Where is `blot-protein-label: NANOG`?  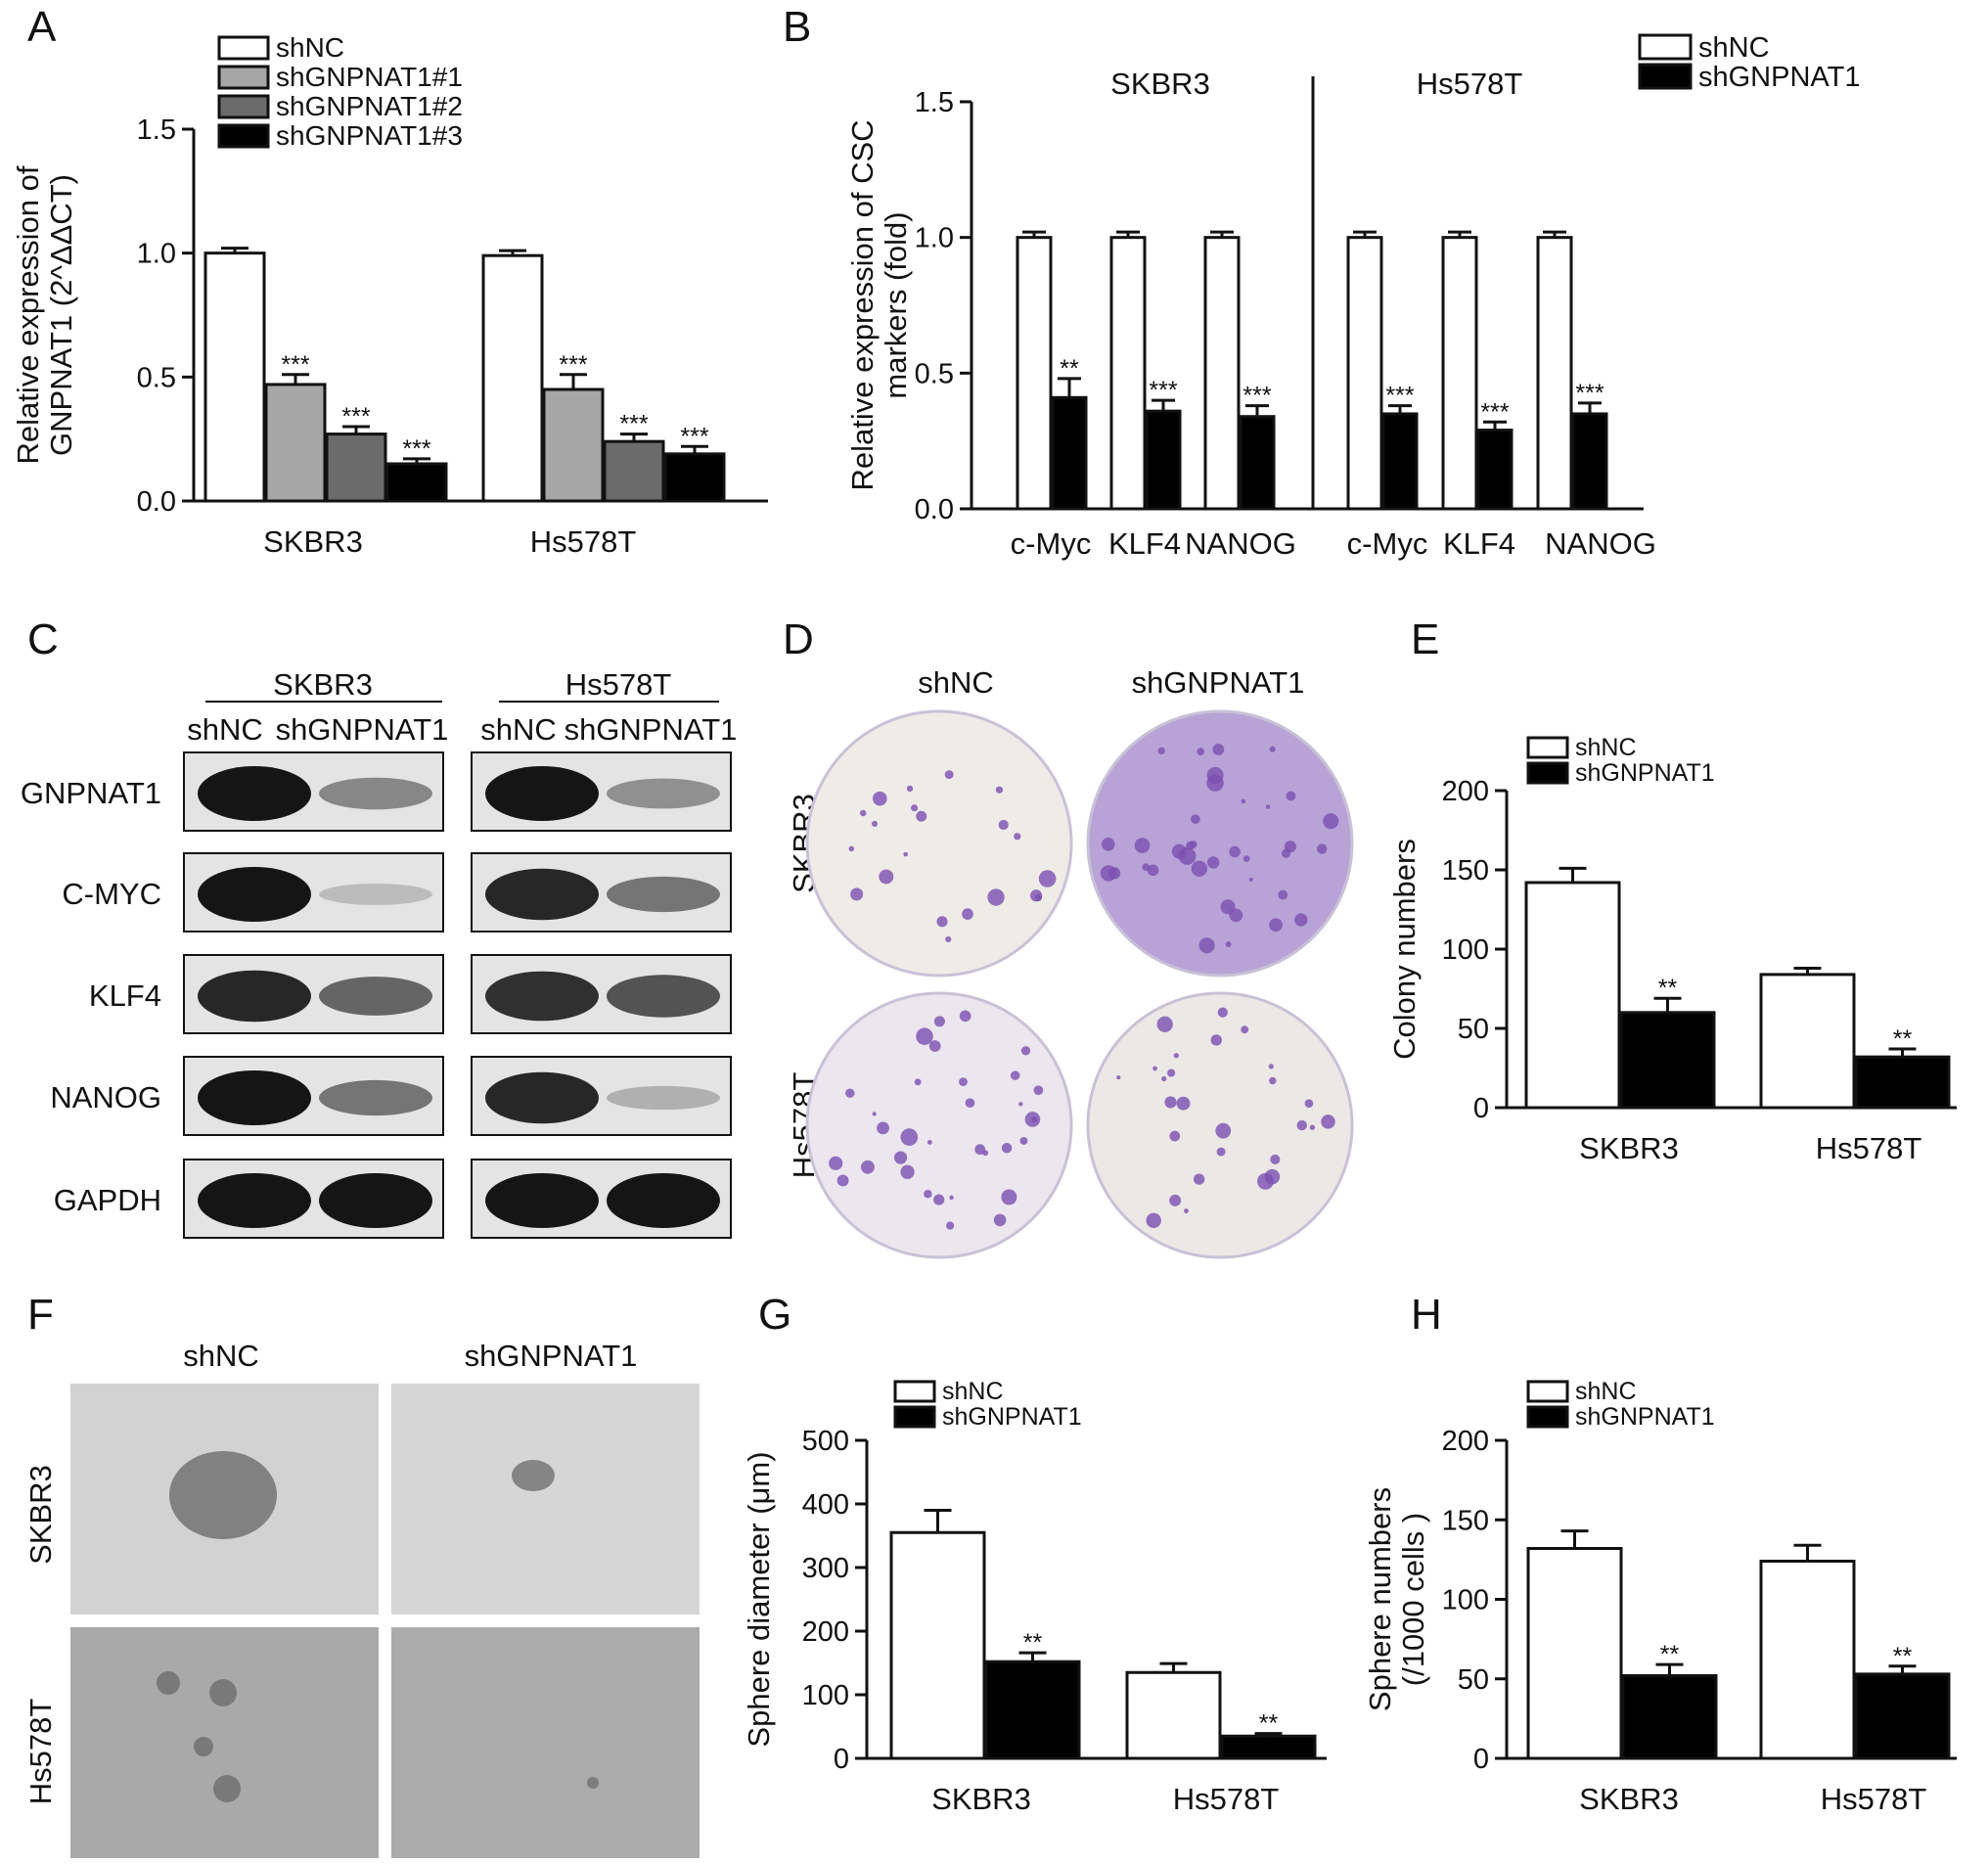
blot-protein-label: NANOG is located at coordinates (106, 1097).